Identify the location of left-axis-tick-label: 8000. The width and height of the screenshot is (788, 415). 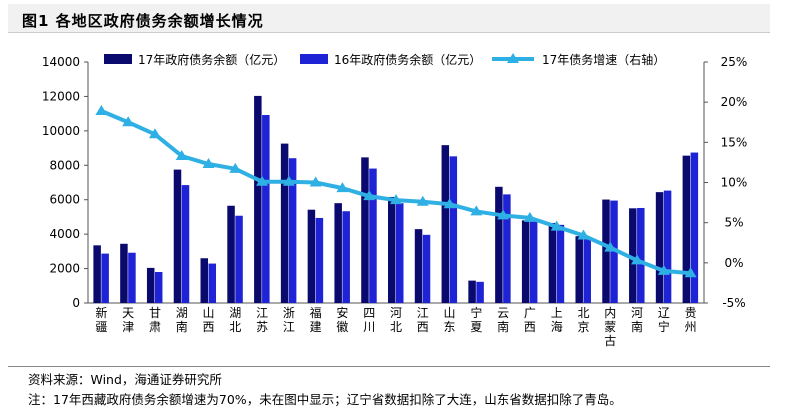
(64, 165).